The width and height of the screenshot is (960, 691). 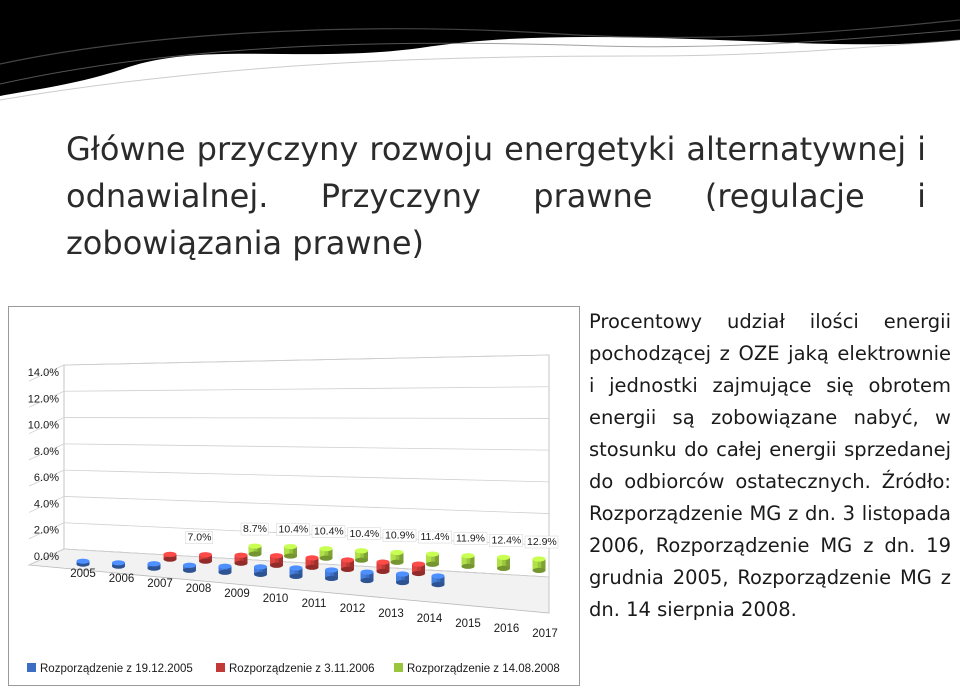 I want to click on x-tick-label: 2013, so click(x=391, y=614).